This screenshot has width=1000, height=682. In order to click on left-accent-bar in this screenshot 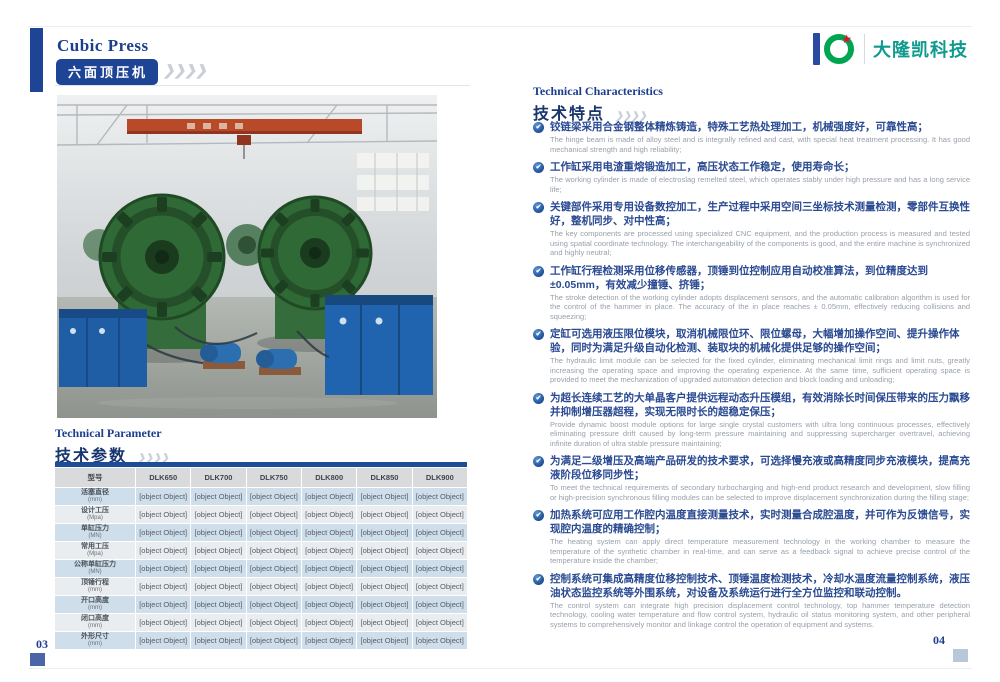, I will do `click(36, 60)`.